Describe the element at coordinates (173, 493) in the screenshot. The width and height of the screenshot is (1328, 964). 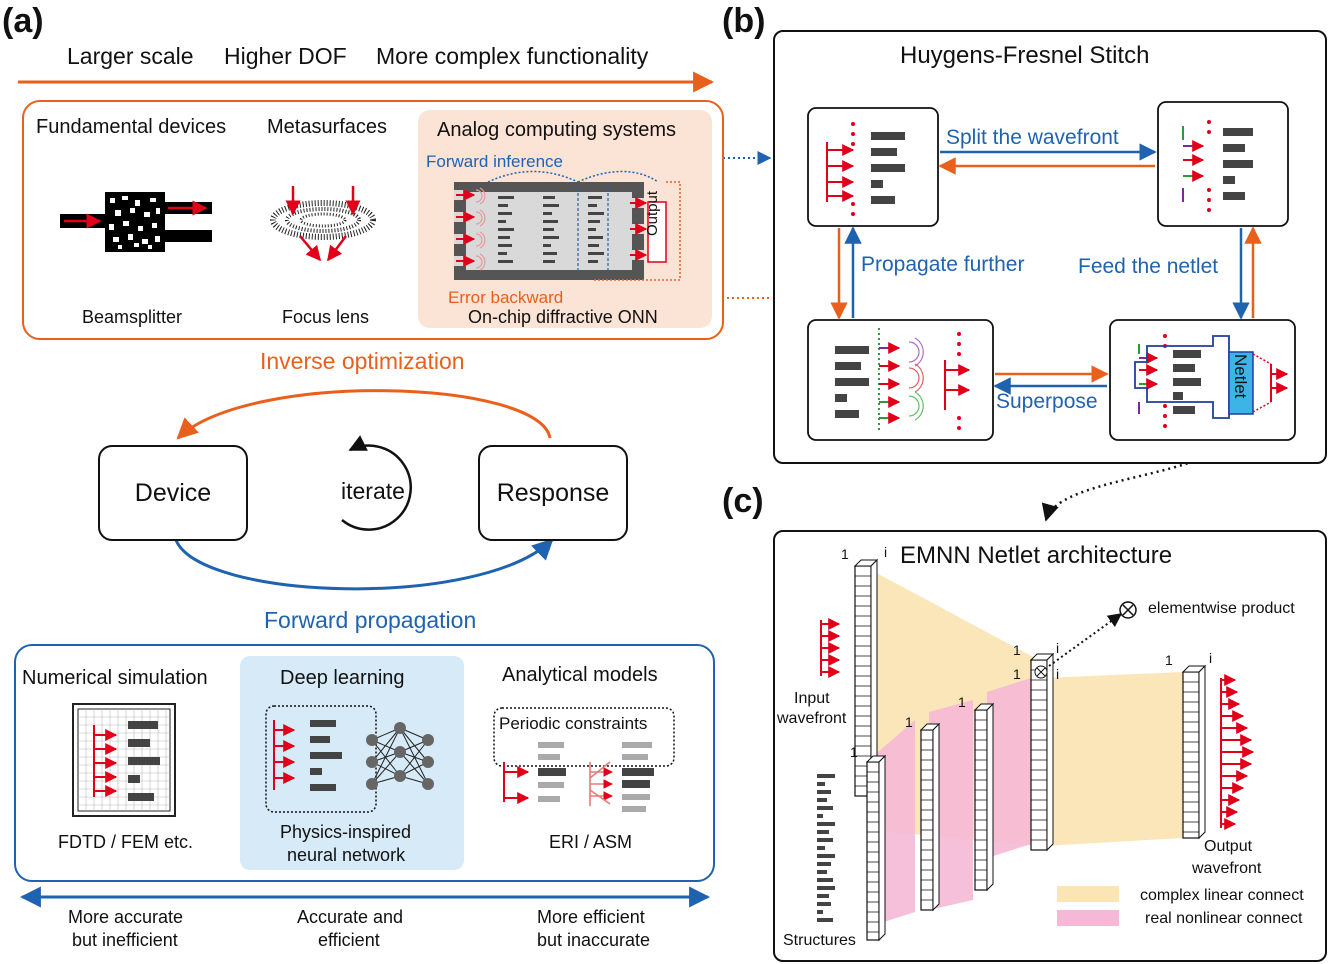
I see `device-box: Device` at that location.